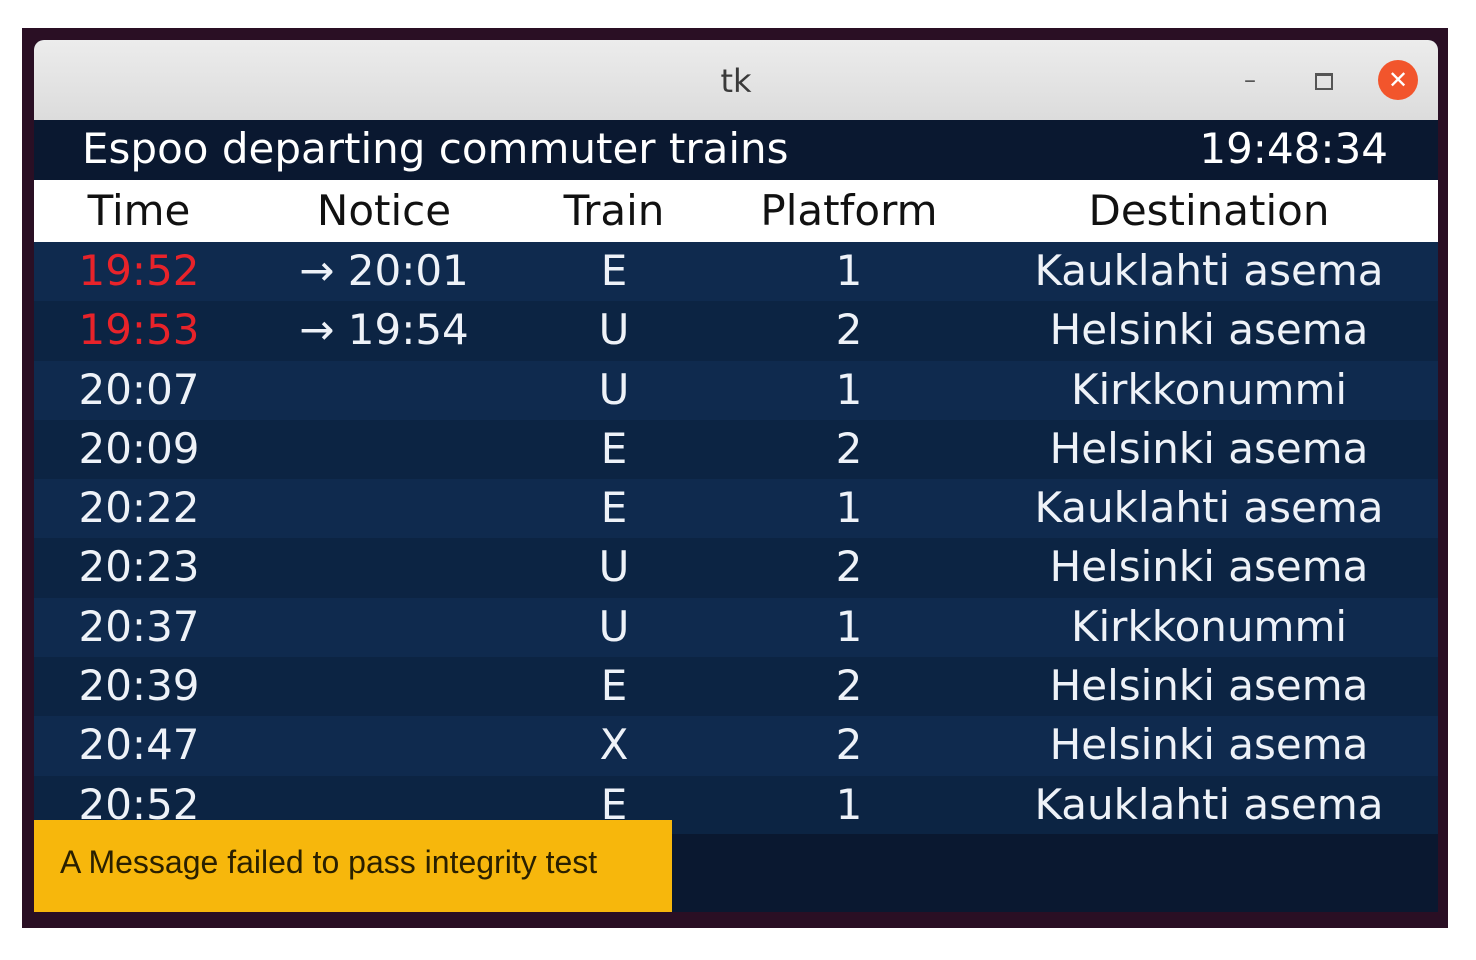 The width and height of the screenshot is (1476, 960). What do you see at coordinates (736, 390) in the screenshot?
I see `table-row: 20:07 U 1 Kirkkonummi` at bounding box center [736, 390].